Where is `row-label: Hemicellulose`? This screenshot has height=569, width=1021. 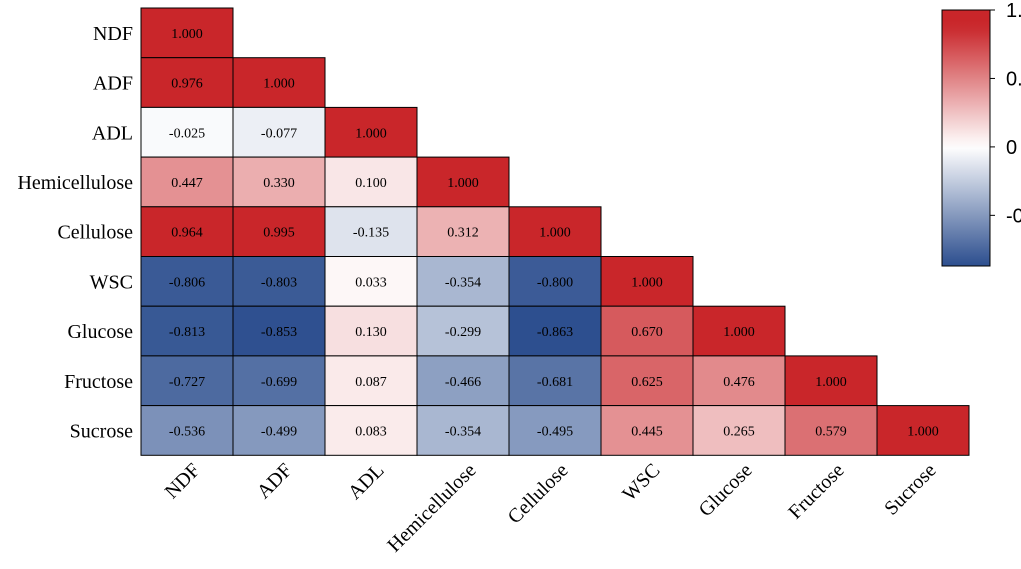 row-label: Hemicellulose is located at coordinates (75, 183).